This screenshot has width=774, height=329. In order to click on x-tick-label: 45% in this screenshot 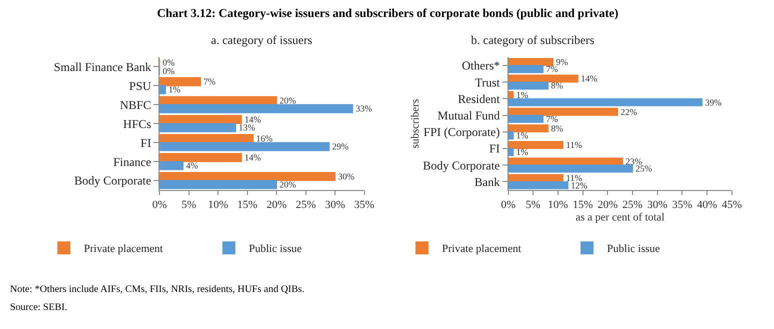, I will do `click(732, 205)`.